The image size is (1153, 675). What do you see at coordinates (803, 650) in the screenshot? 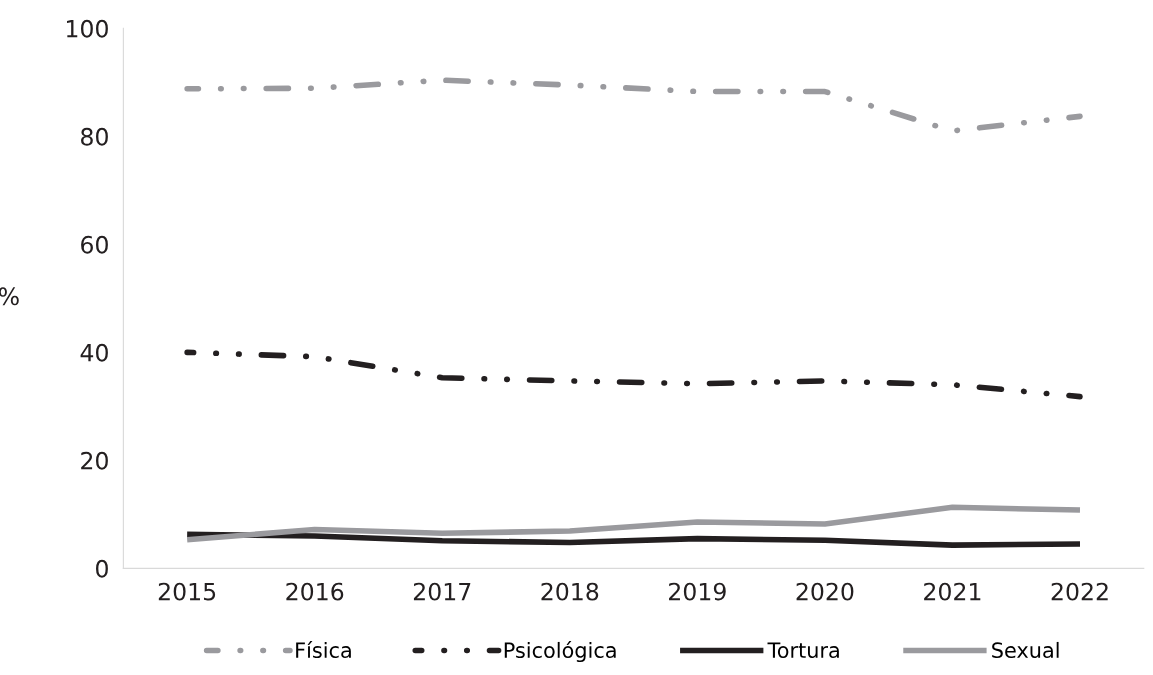
I see `legend-label: Tortura` at bounding box center [803, 650].